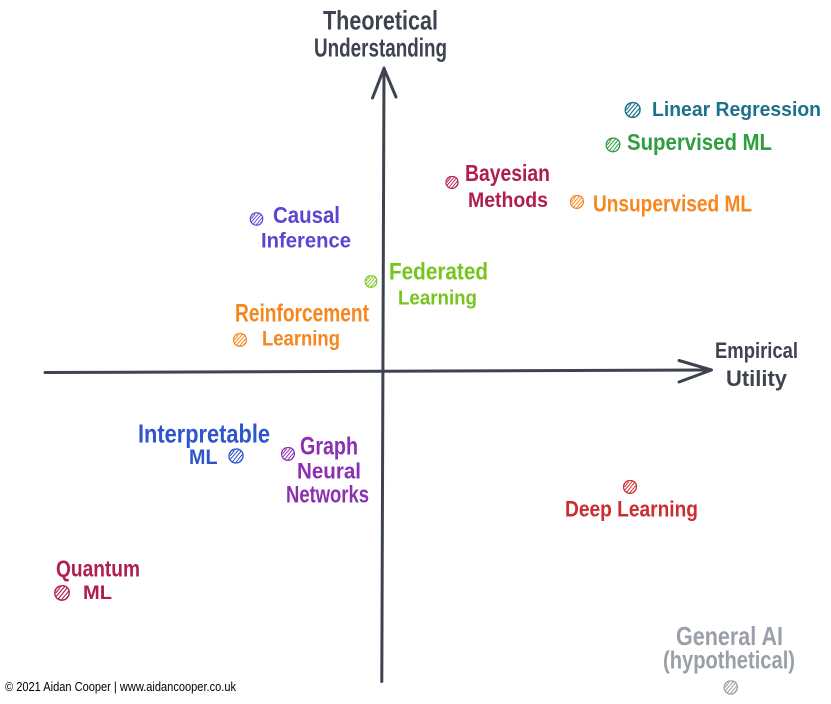 This screenshot has height=704, width=831. I want to click on svg-text: General AI, so click(729, 636).